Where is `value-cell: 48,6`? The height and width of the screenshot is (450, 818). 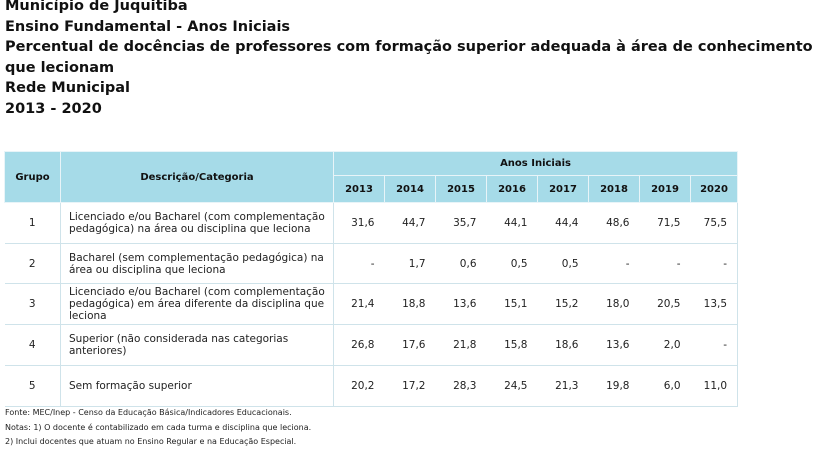 value-cell: 48,6 is located at coordinates (614, 223).